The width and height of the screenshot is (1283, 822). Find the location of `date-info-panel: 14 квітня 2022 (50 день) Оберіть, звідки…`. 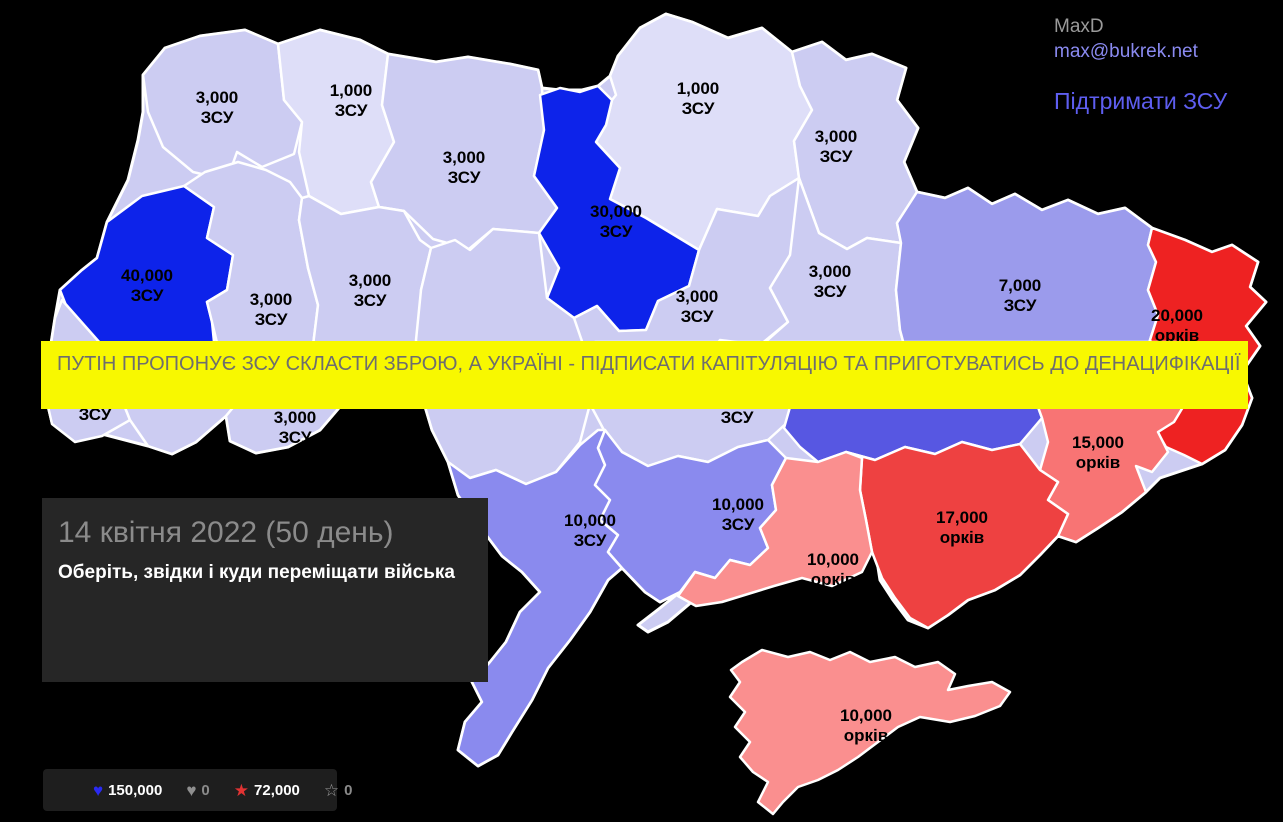

date-info-panel: 14 квітня 2022 (50 день) Оберіть, звідки… is located at coordinates (265, 590).